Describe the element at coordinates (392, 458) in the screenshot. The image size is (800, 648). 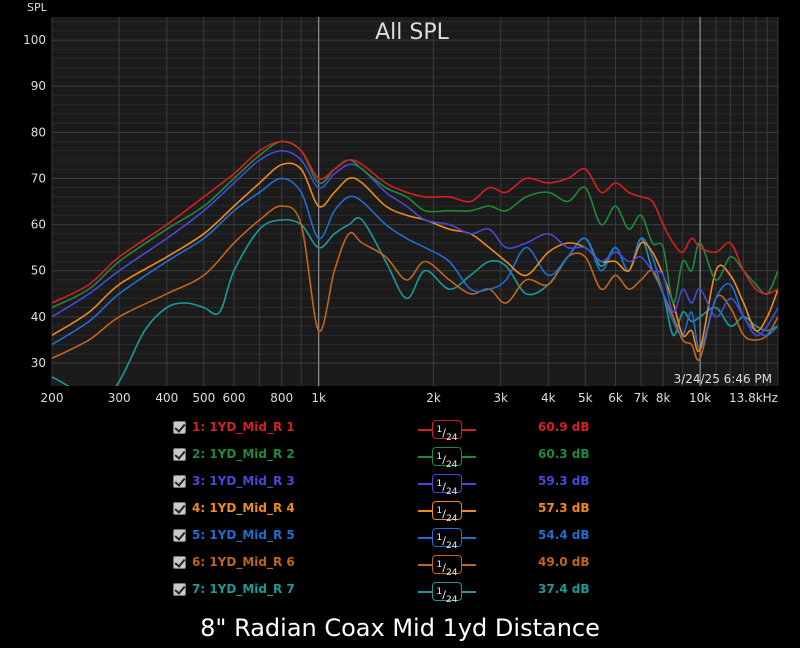
I see `legend-row: 2: 1YD_Mid_R 2 1/24 60.3 dB` at that location.